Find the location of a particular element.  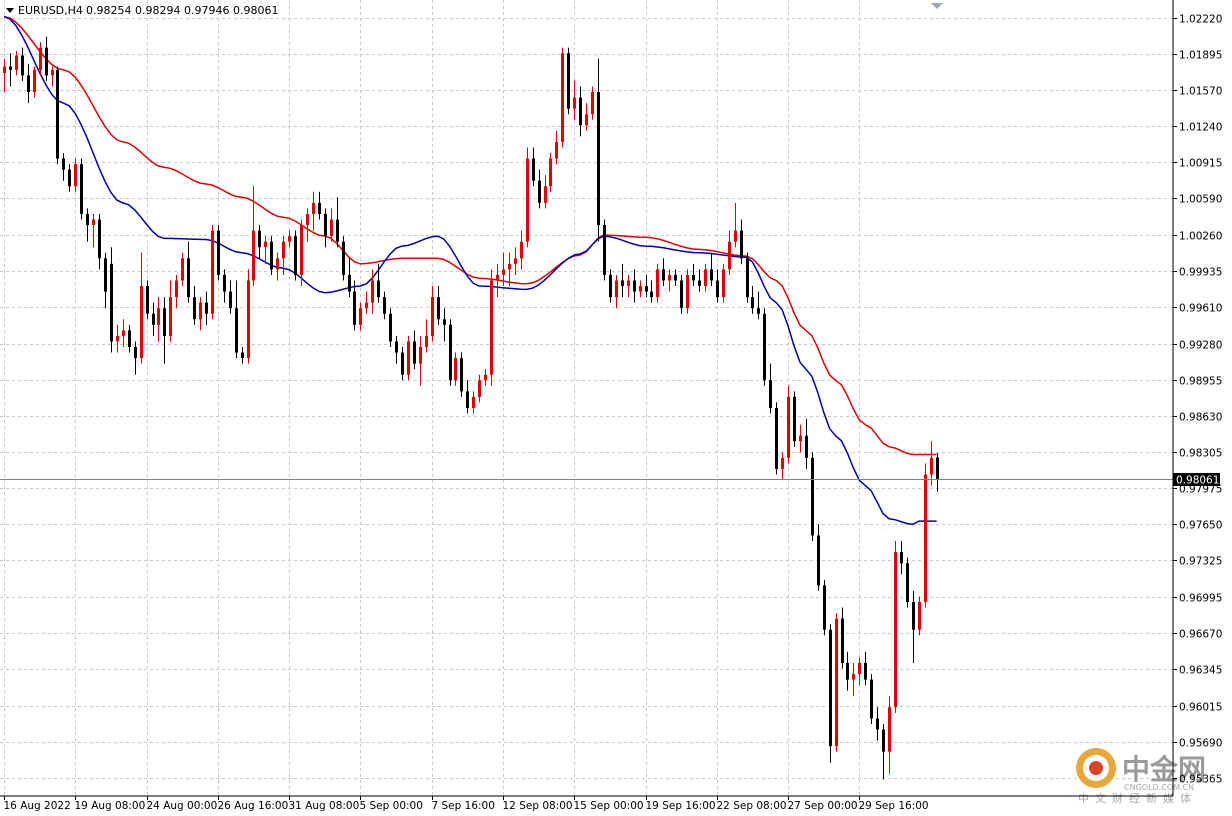

dropdown-triangle-icon is located at coordinates (10, 10).